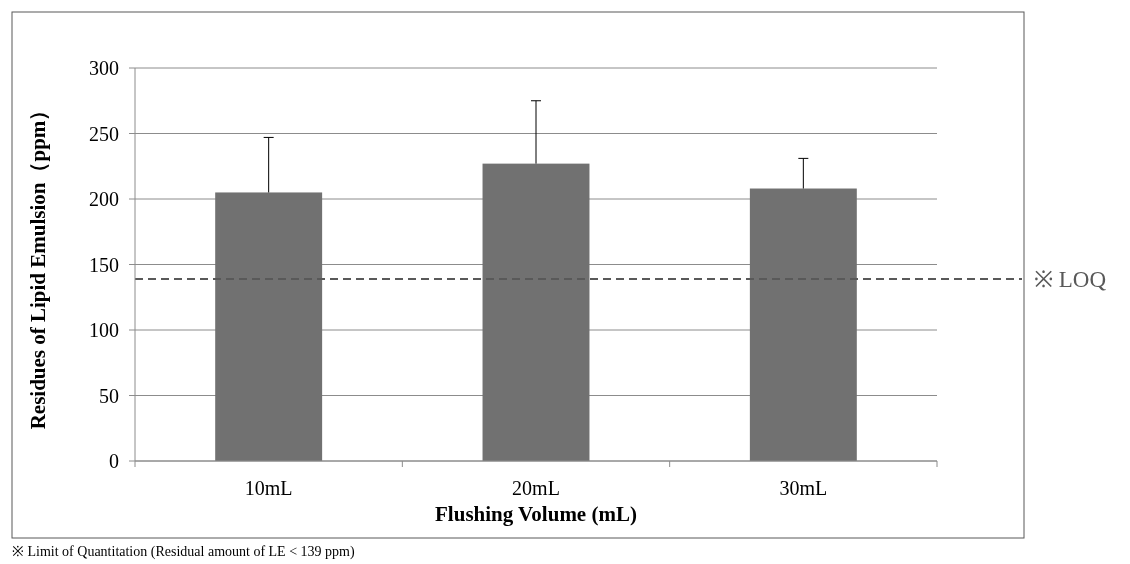  I want to click on x-axis-title: Flushing Volume (mL), so click(536, 514).